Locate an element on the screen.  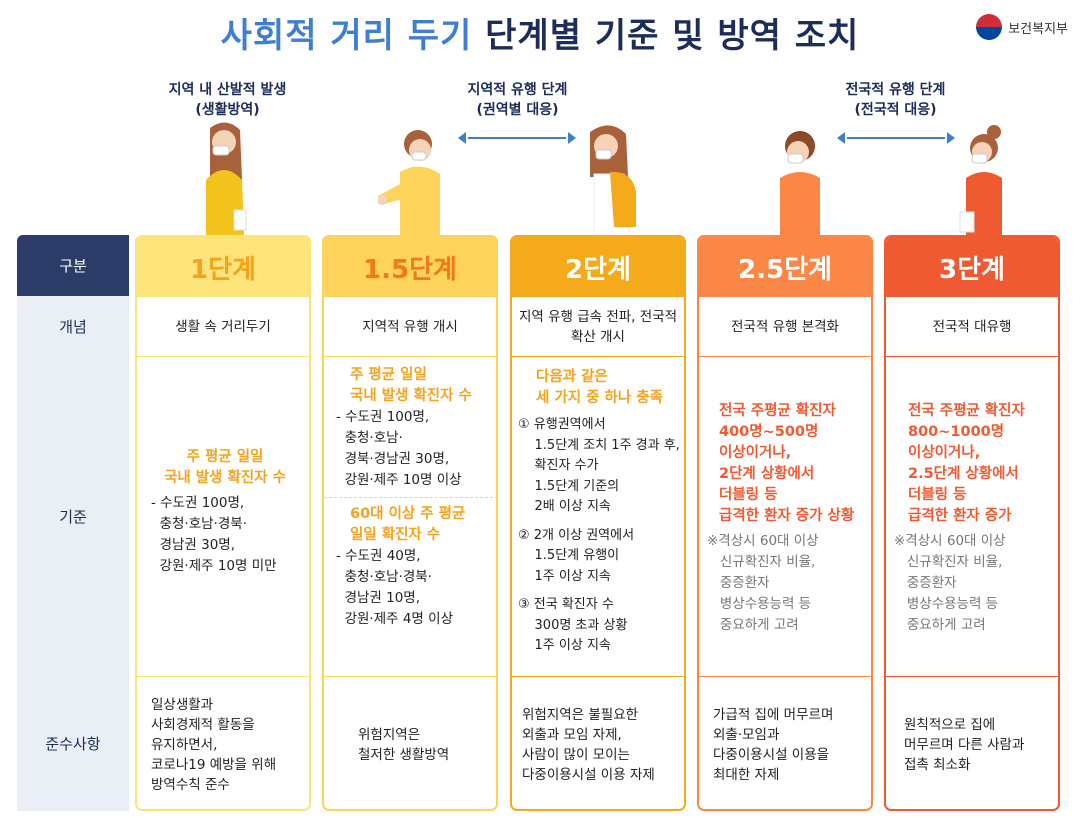
caption-local-line1: 지역 내 산발적 발생 is located at coordinates (227, 90).